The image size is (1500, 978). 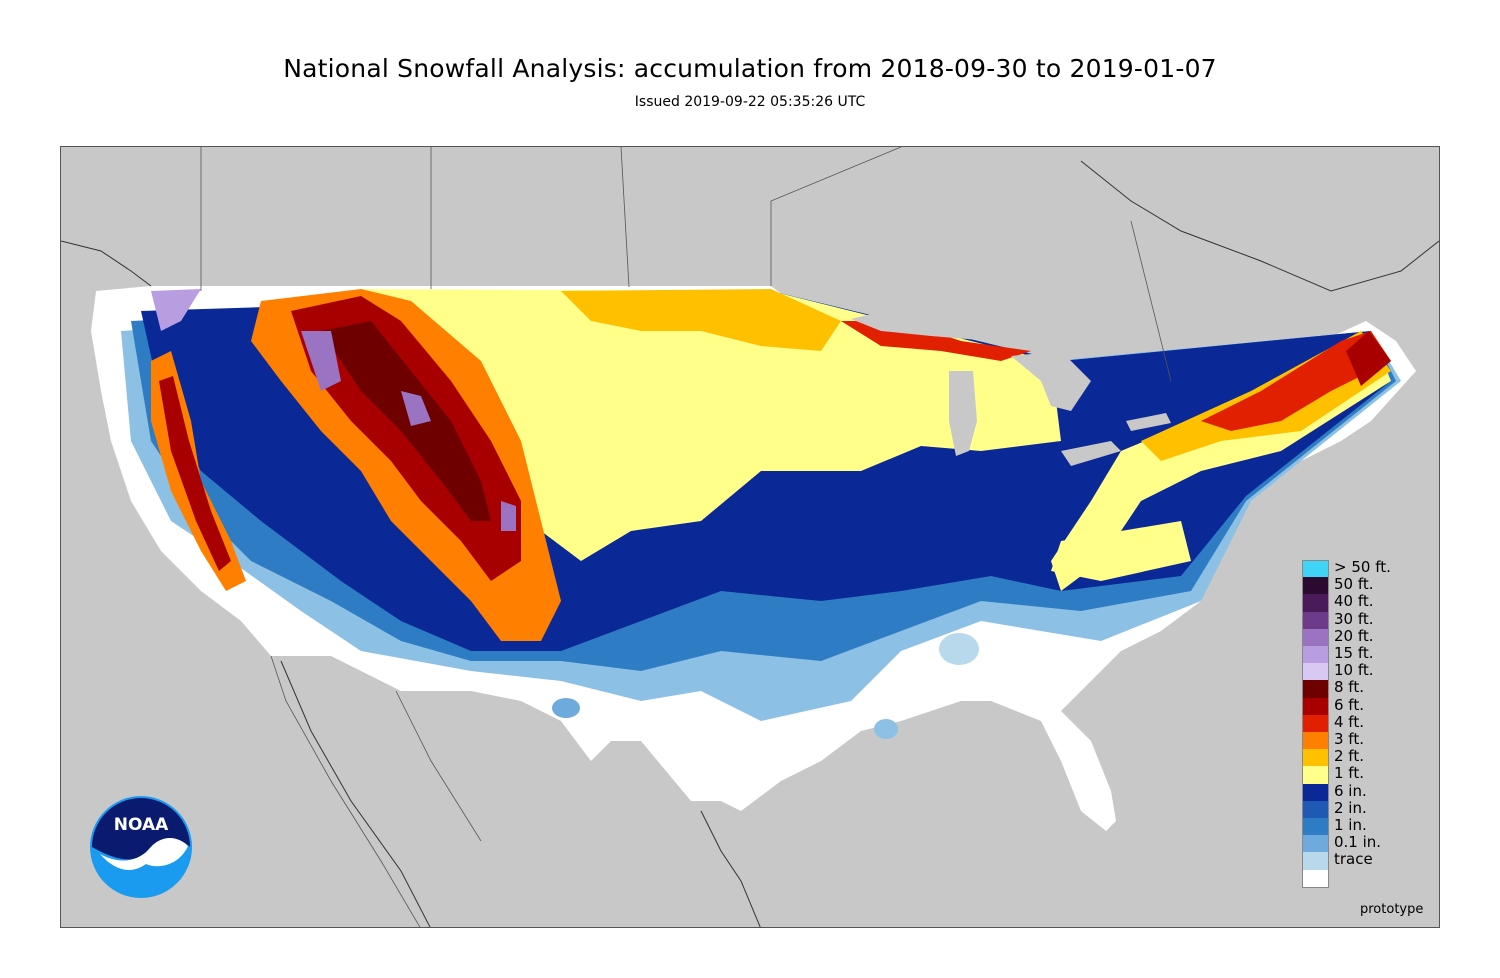 I want to click on noaa-logo-icon: NOAA, so click(x=141, y=847).